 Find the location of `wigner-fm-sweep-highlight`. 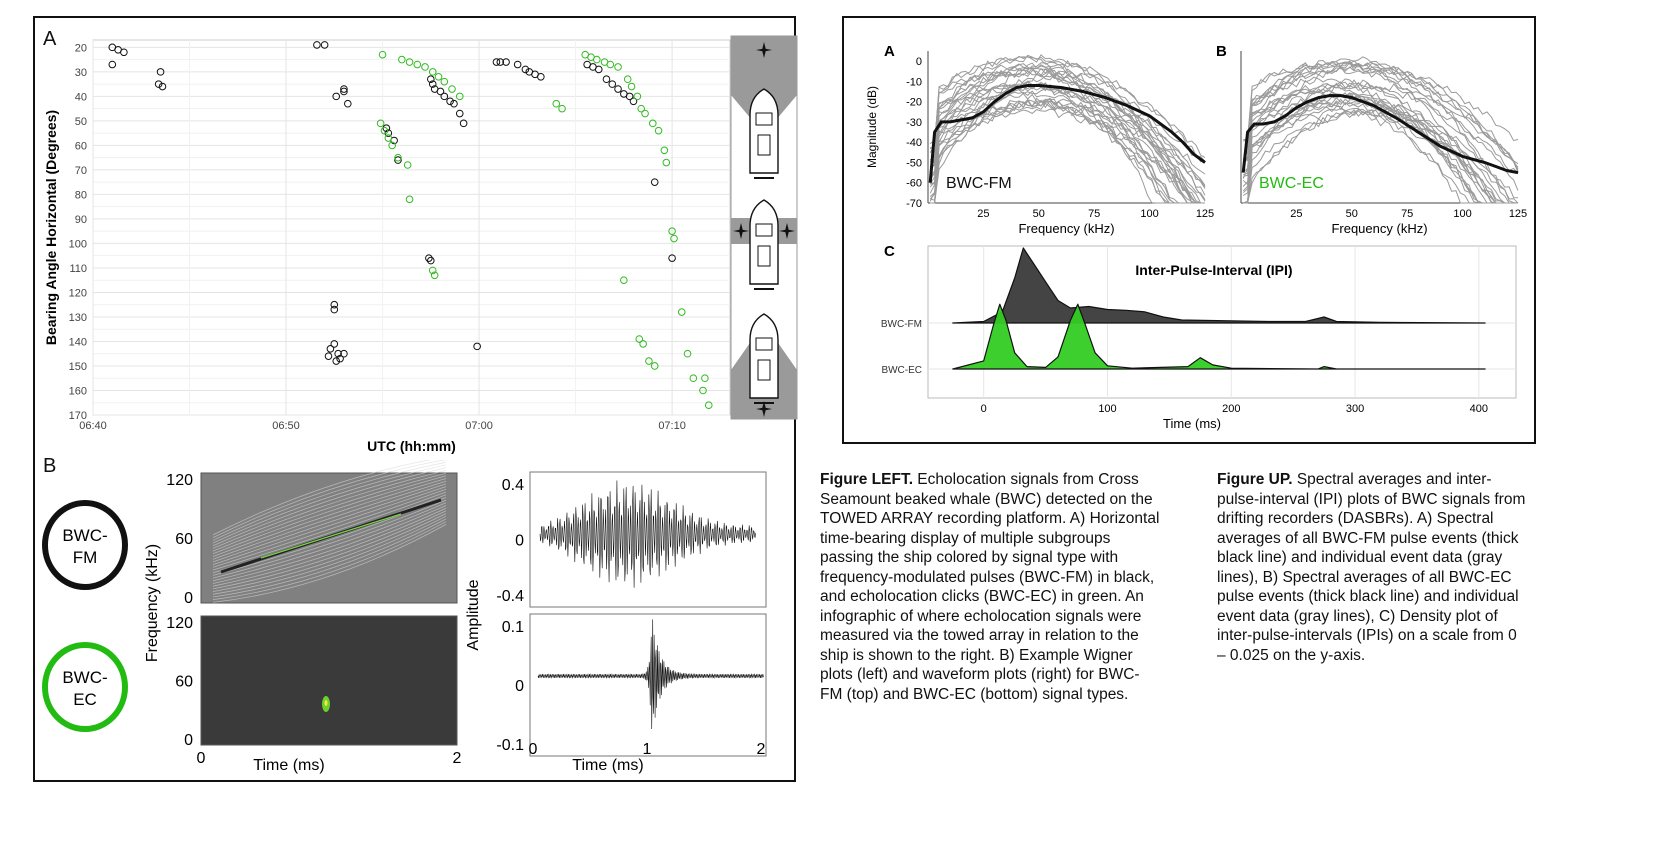

wigner-fm-sweep-highlight is located at coordinates (331, 536).